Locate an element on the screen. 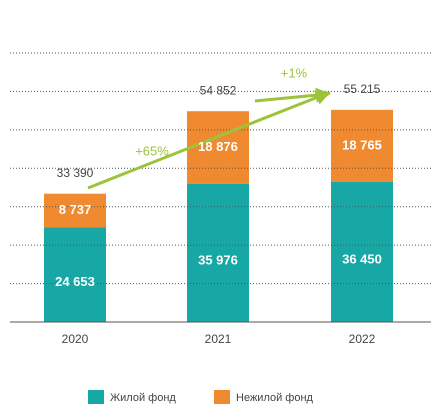 The height and width of the screenshot is (407, 431). value-label: 18 876 is located at coordinates (218, 146).